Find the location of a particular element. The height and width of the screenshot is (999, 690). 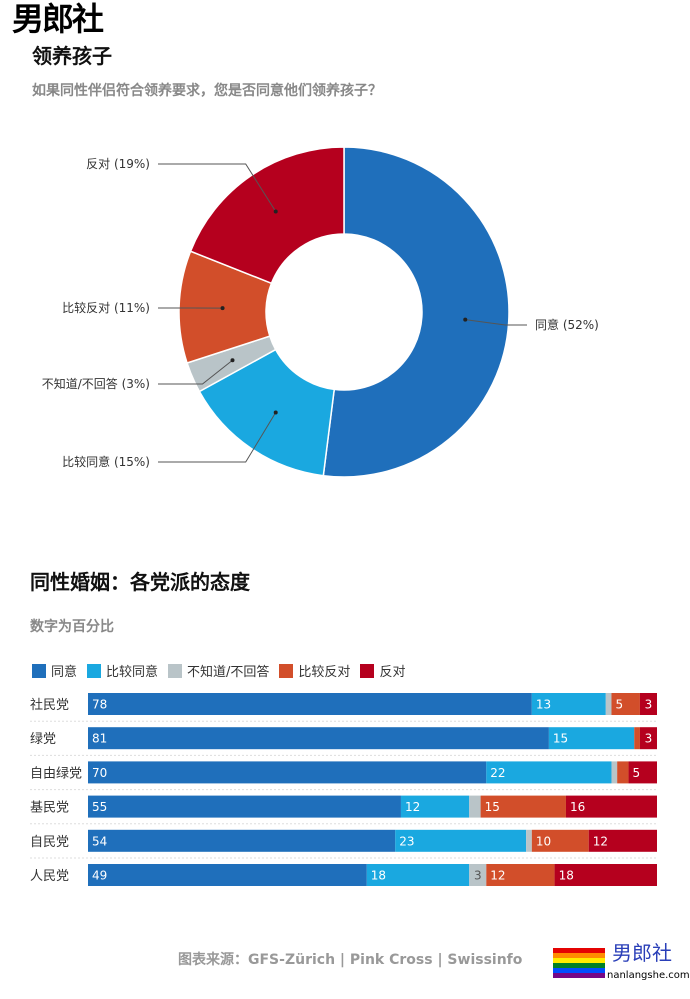

bar-value-label: 54 is located at coordinates (99, 841).